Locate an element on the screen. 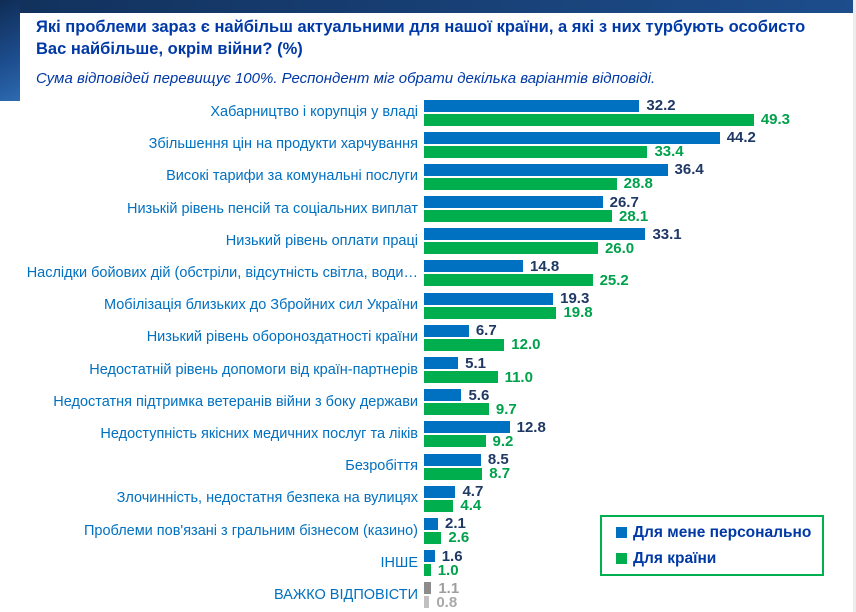 This screenshot has width=856, height=612. value-label: 4.7 is located at coordinates (473, 492).